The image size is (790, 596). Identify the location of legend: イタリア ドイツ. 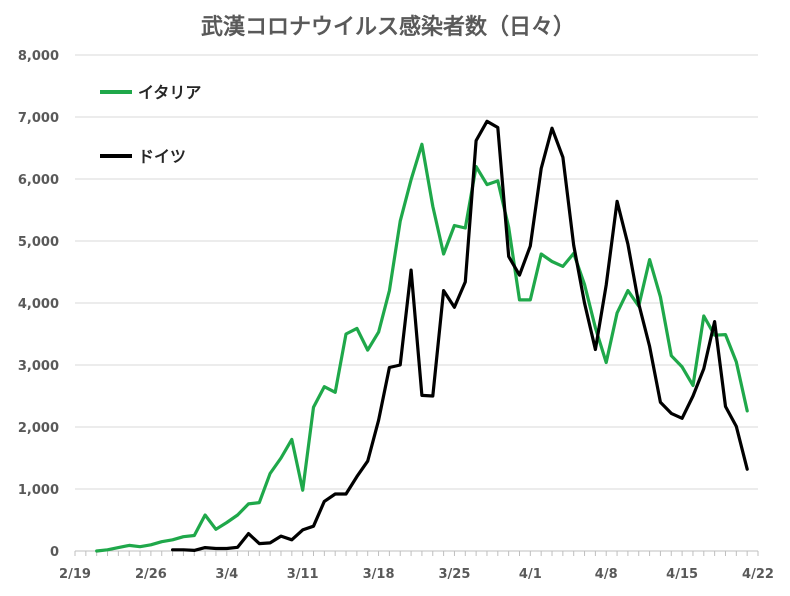
(150, 124).